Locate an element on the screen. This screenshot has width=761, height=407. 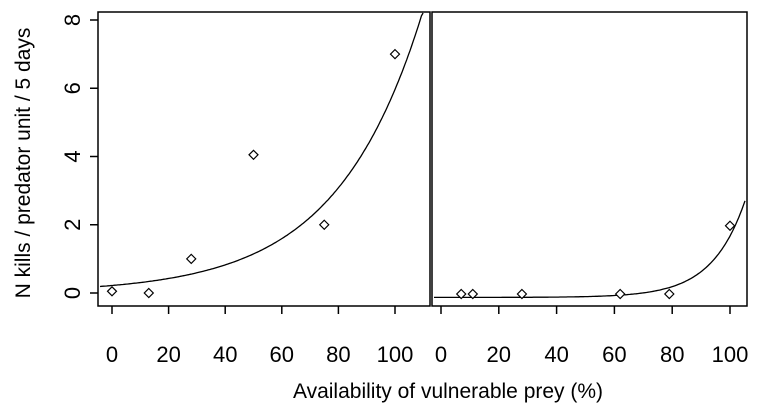
y-axis-title: N kills / predator unit / 5 days is located at coordinates (23, 163).